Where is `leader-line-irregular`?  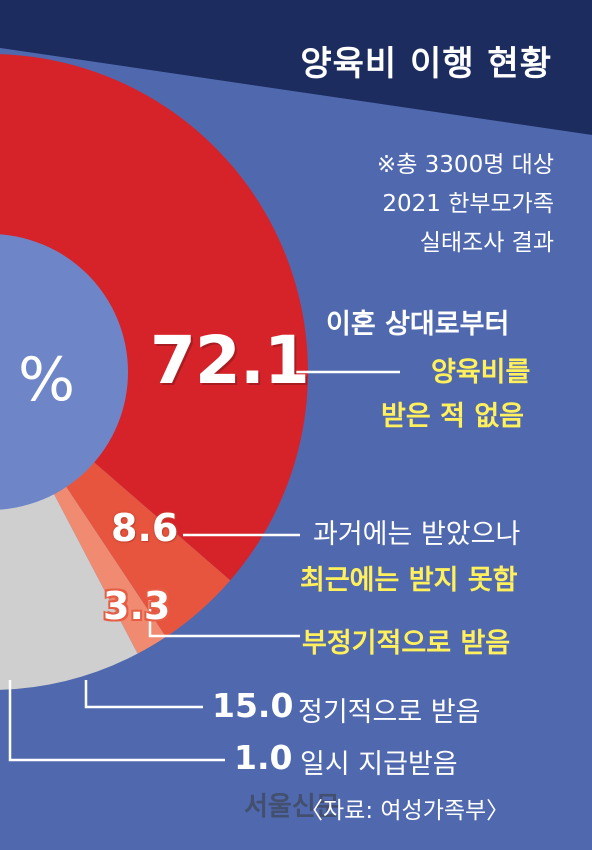
leader-line-irregular is located at coordinates (224, 619).